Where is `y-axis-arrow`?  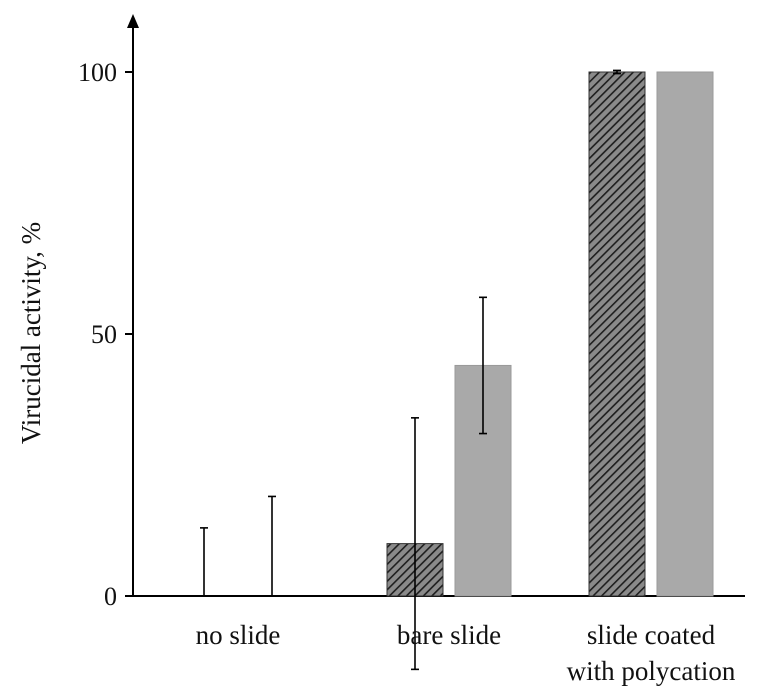 y-axis-arrow is located at coordinates (133, 21).